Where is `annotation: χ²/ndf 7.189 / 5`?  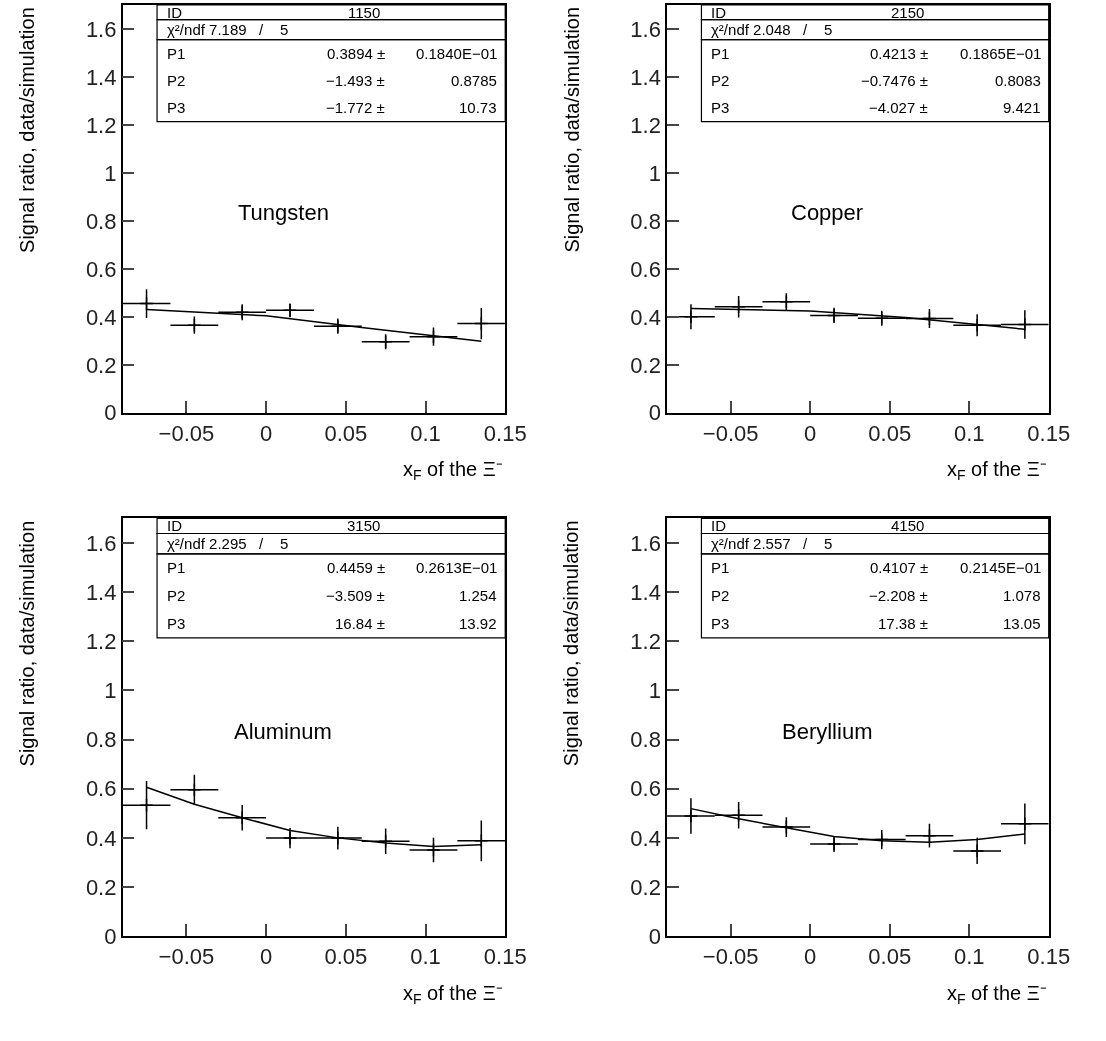
annotation: χ²/ndf 7.189 / 5 is located at coordinates (228, 29).